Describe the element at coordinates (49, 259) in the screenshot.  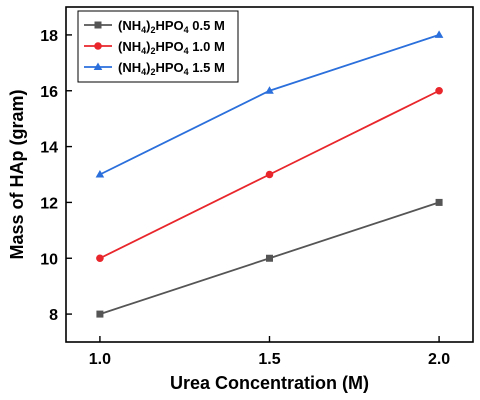
I see `y-tick-label: 10` at that location.